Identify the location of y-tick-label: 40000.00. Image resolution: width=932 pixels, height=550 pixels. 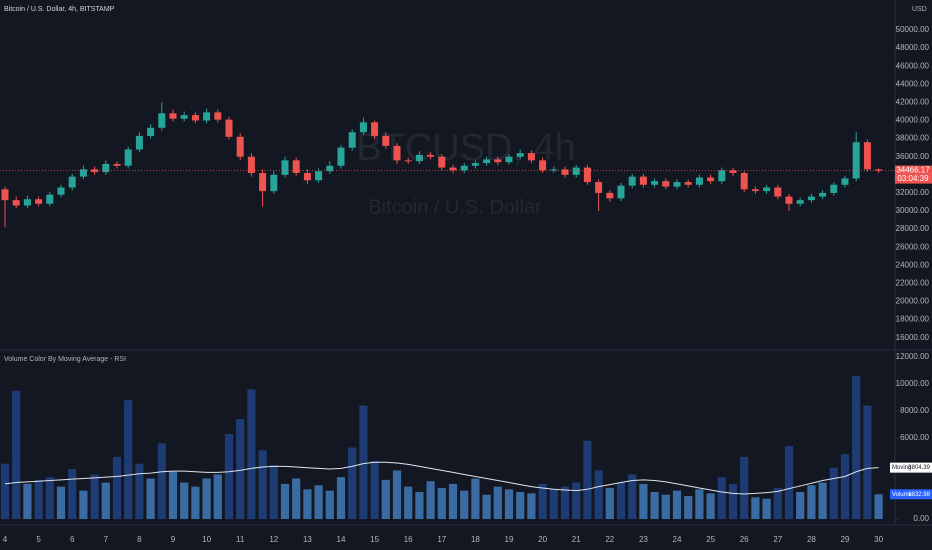
(913, 120).